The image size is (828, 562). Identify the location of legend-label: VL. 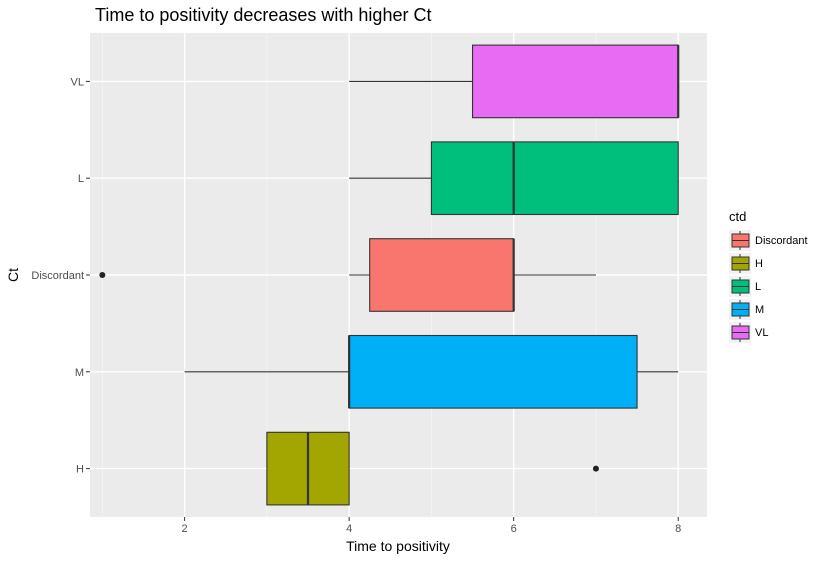
(761, 333).